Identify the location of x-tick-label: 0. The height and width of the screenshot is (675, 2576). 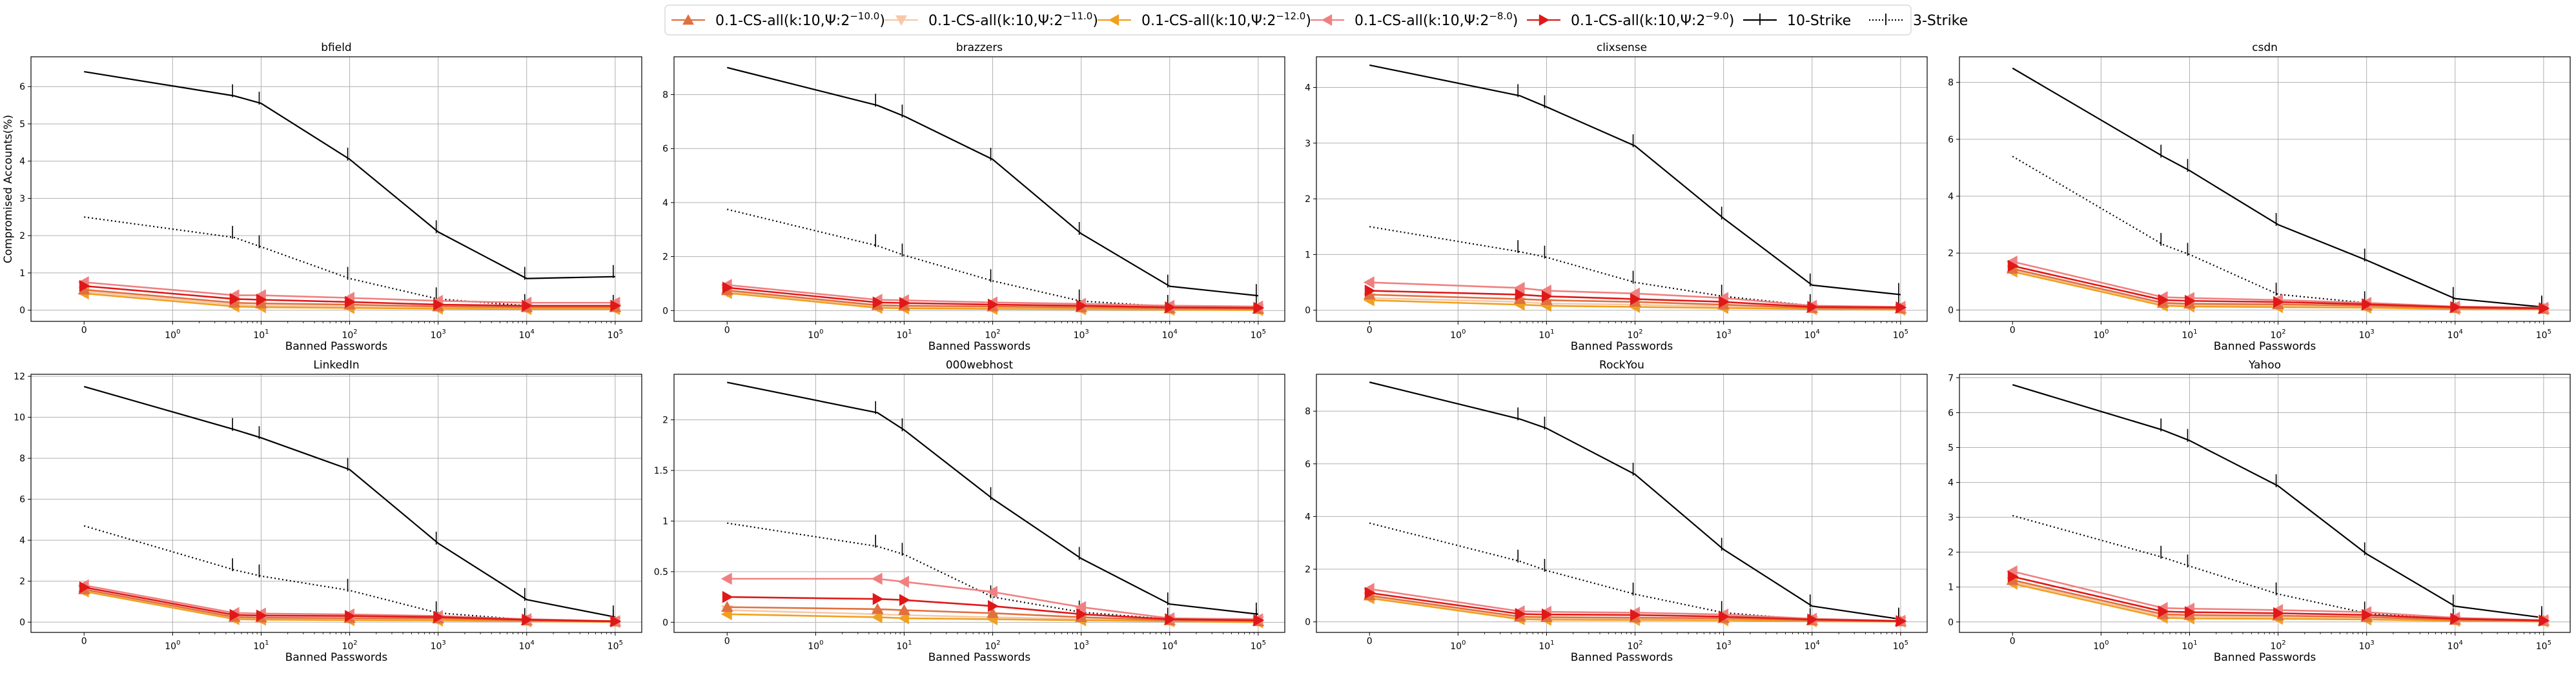
(84, 331).